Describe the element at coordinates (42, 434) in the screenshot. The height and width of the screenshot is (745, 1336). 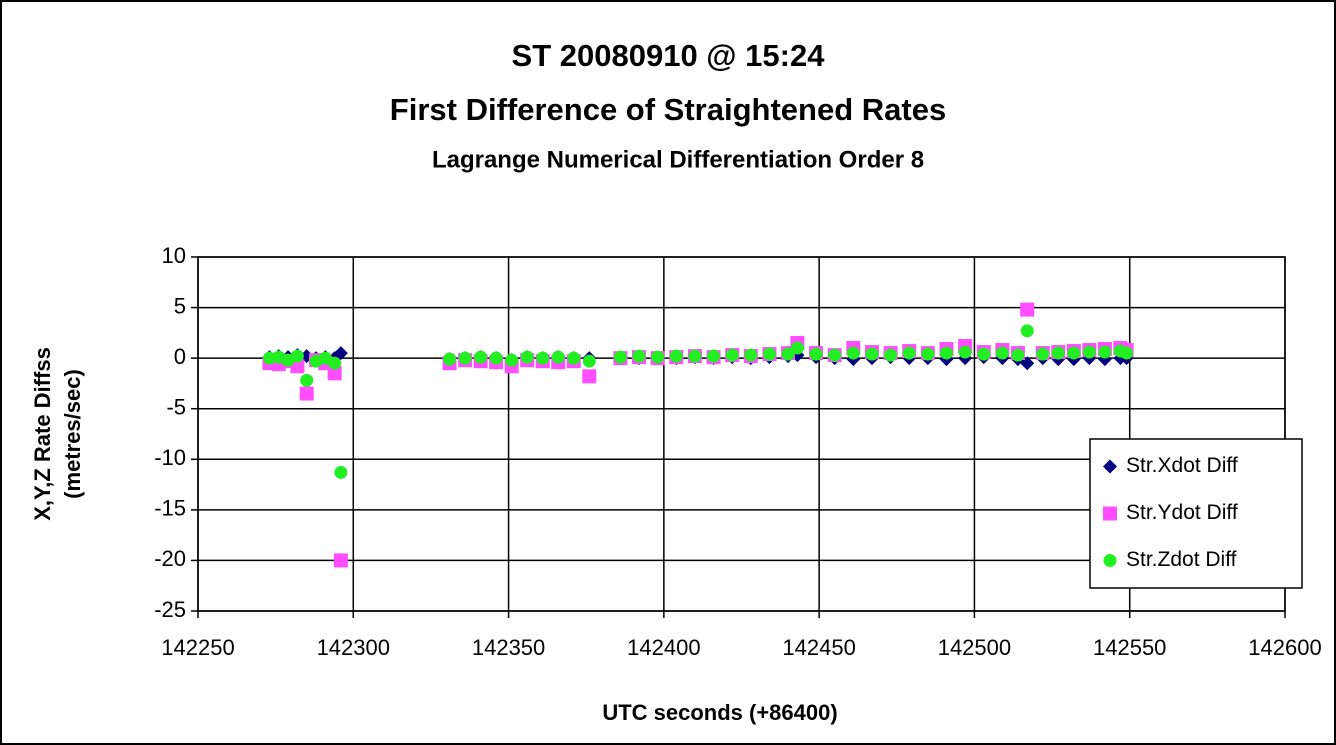
I see `y-axis-label: X,Y,Z Rate Diffss` at that location.